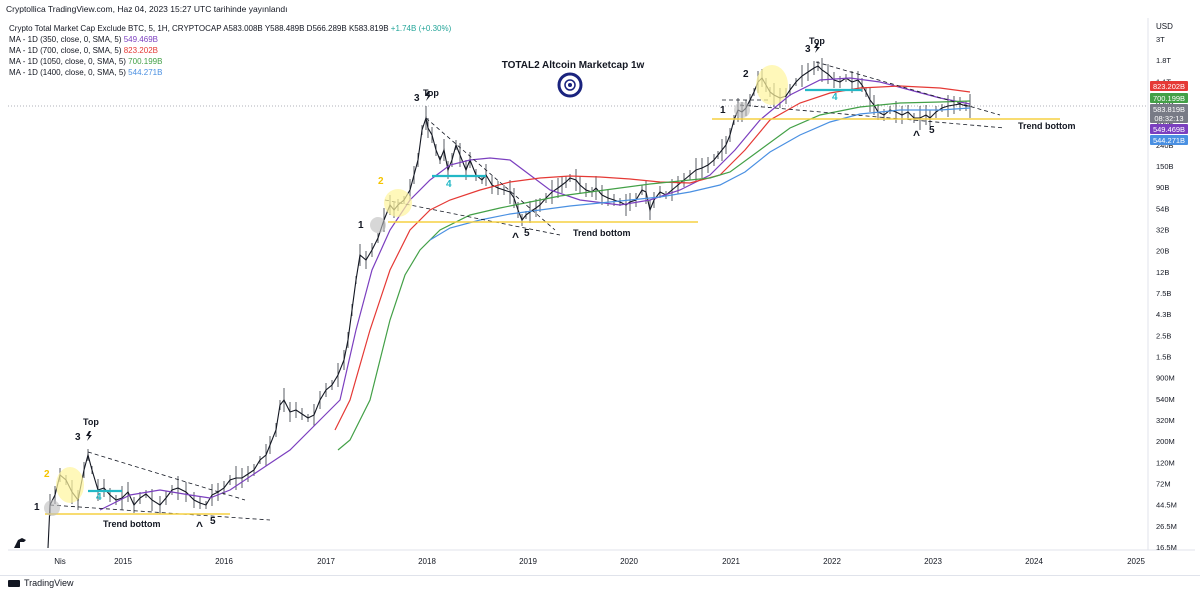 This screenshot has height=594, width=1200. Describe the element at coordinates (1166, 547) in the screenshot. I see `y-tick-label: 16.5M` at that location.